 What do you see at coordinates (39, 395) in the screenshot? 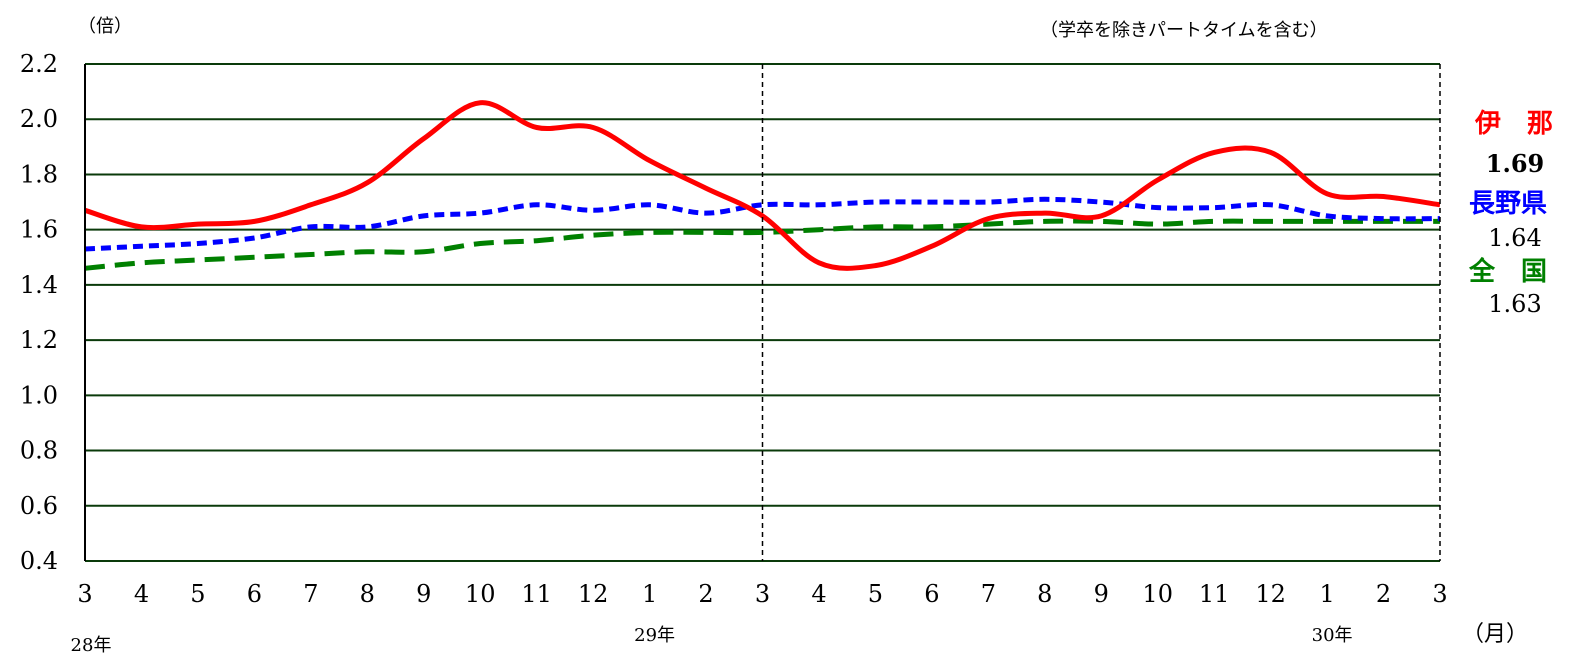
I see `y-tick-label: 1.0` at bounding box center [39, 395].